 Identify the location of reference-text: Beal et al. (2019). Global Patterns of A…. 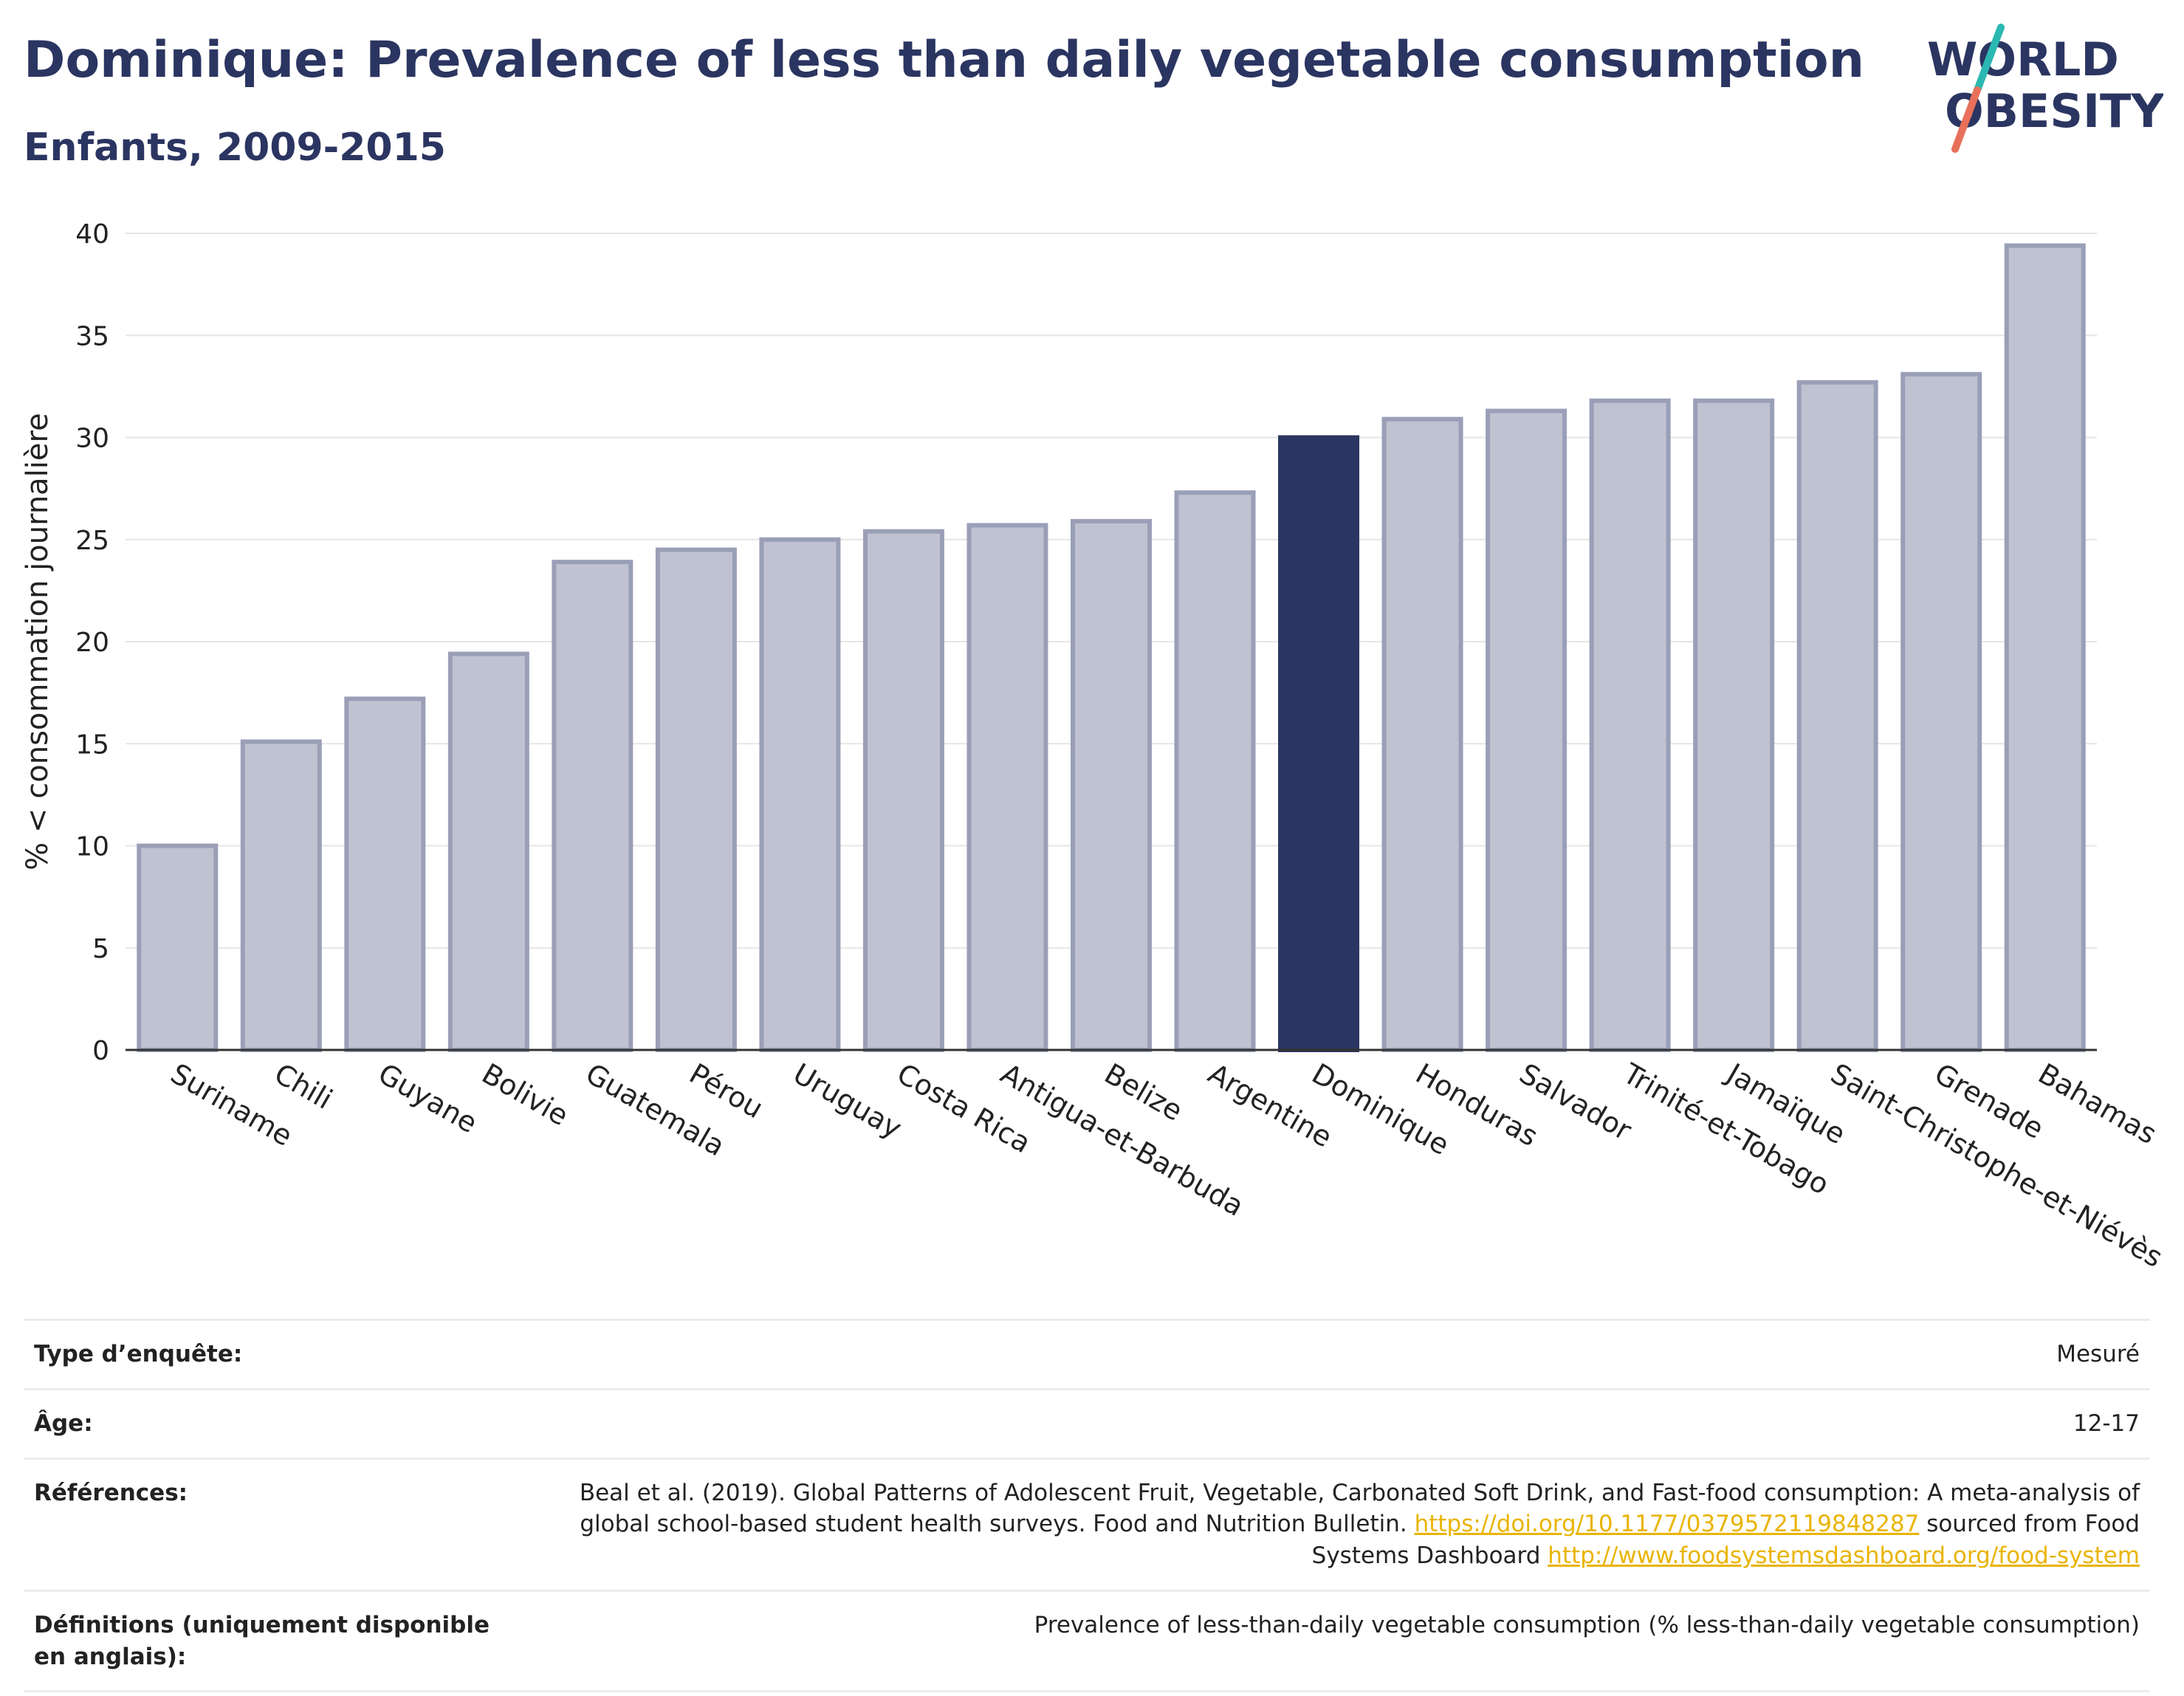
(1360, 1509).